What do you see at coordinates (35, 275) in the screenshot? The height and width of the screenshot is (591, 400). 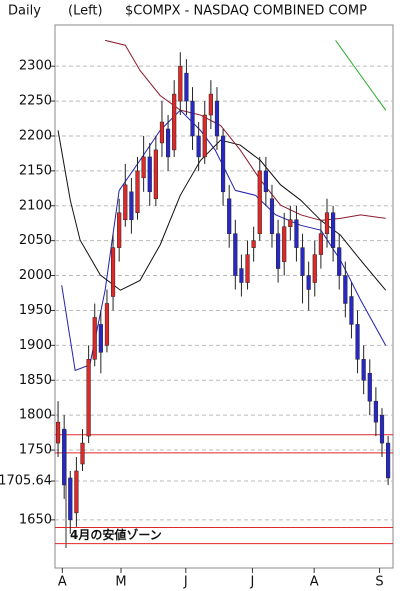 I see `y-tick-label: 2000` at bounding box center [35, 275].